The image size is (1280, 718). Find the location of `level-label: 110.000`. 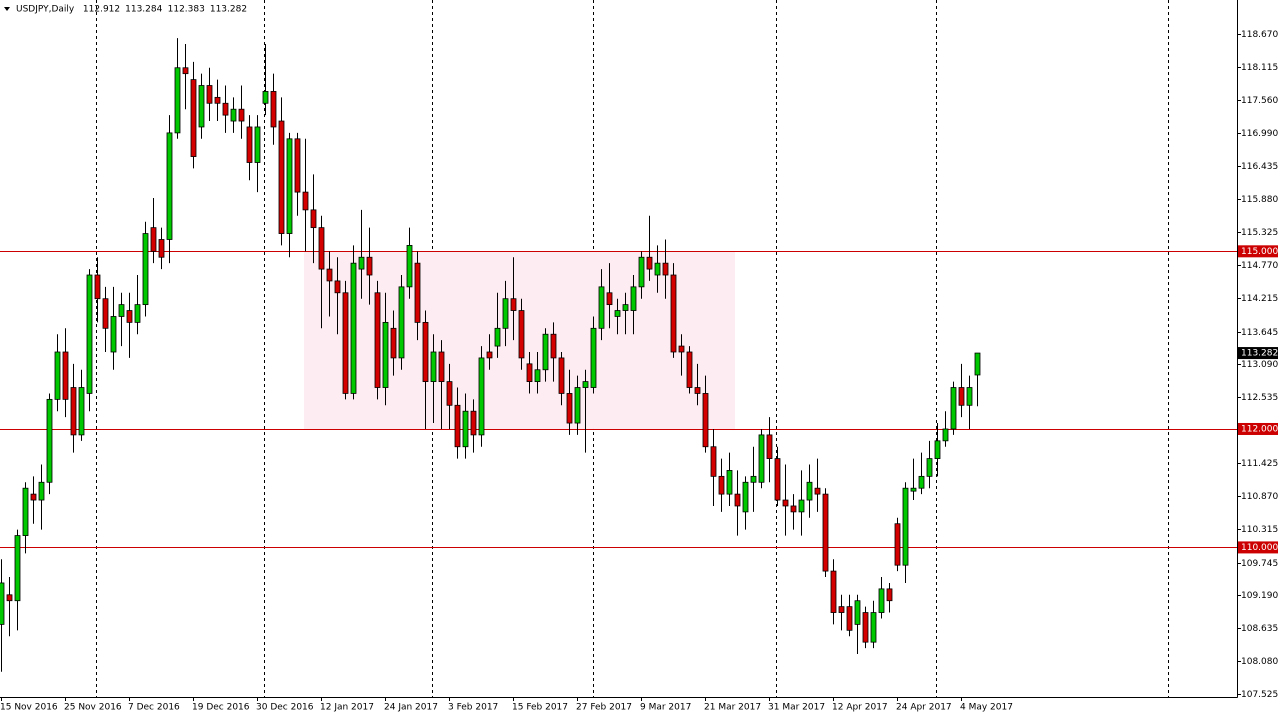

level-label: 110.000 is located at coordinates (1259, 548).